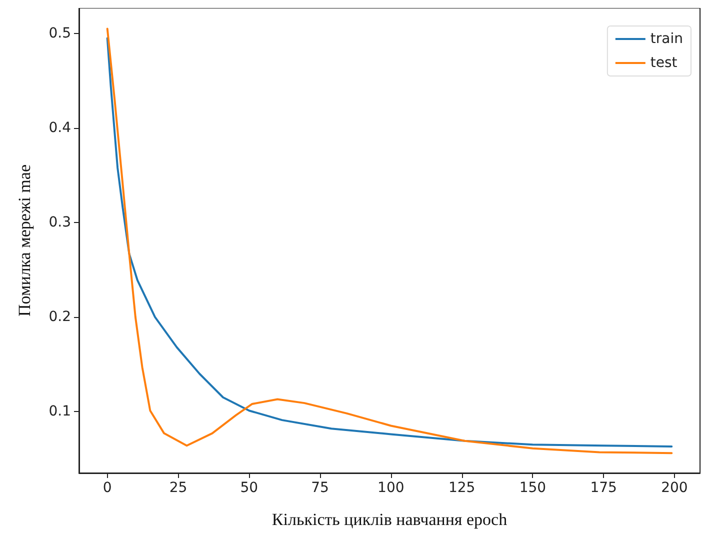 This screenshot has width=701, height=534. What do you see at coordinates (390, 519) in the screenshot?
I see `x-axis-title: Кількість циклів навчання epoch` at bounding box center [390, 519].